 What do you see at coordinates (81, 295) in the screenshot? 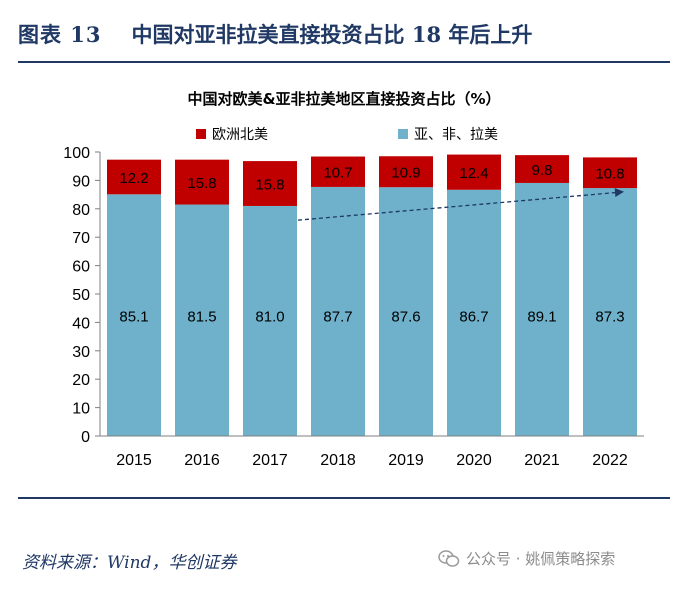
I see `y-tick-label: 50` at bounding box center [81, 295].